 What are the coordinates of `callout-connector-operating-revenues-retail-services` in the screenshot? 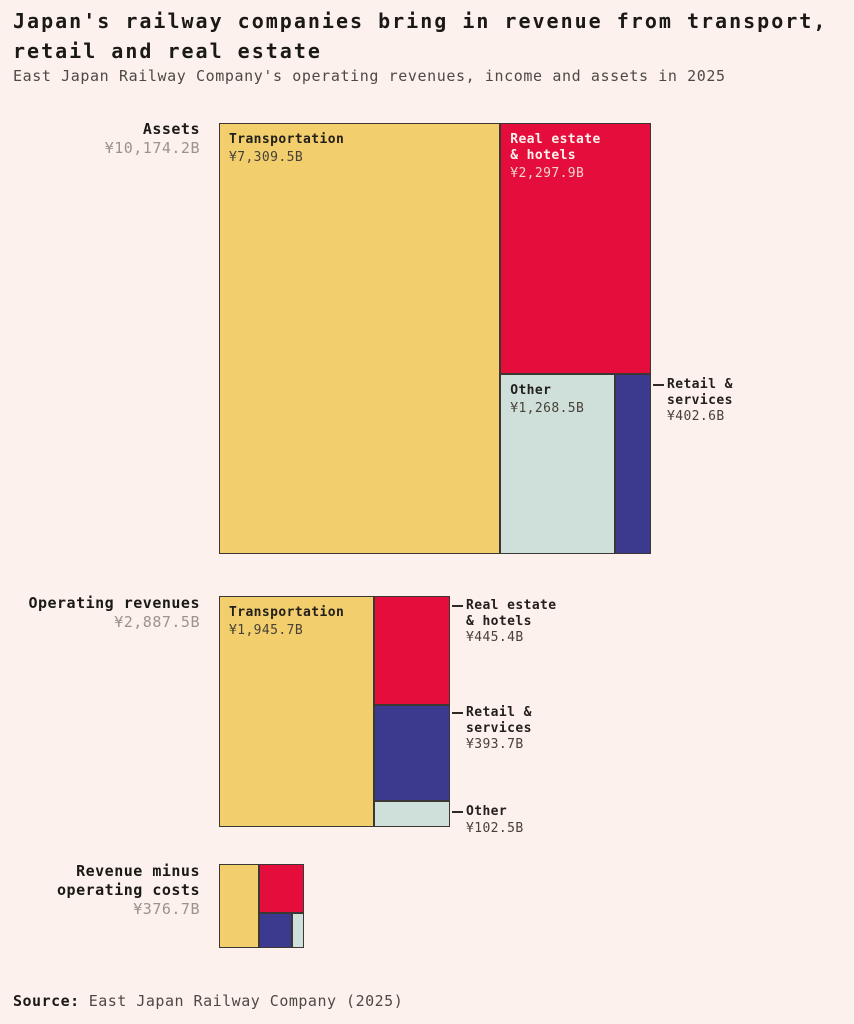 It's located at (457, 713).